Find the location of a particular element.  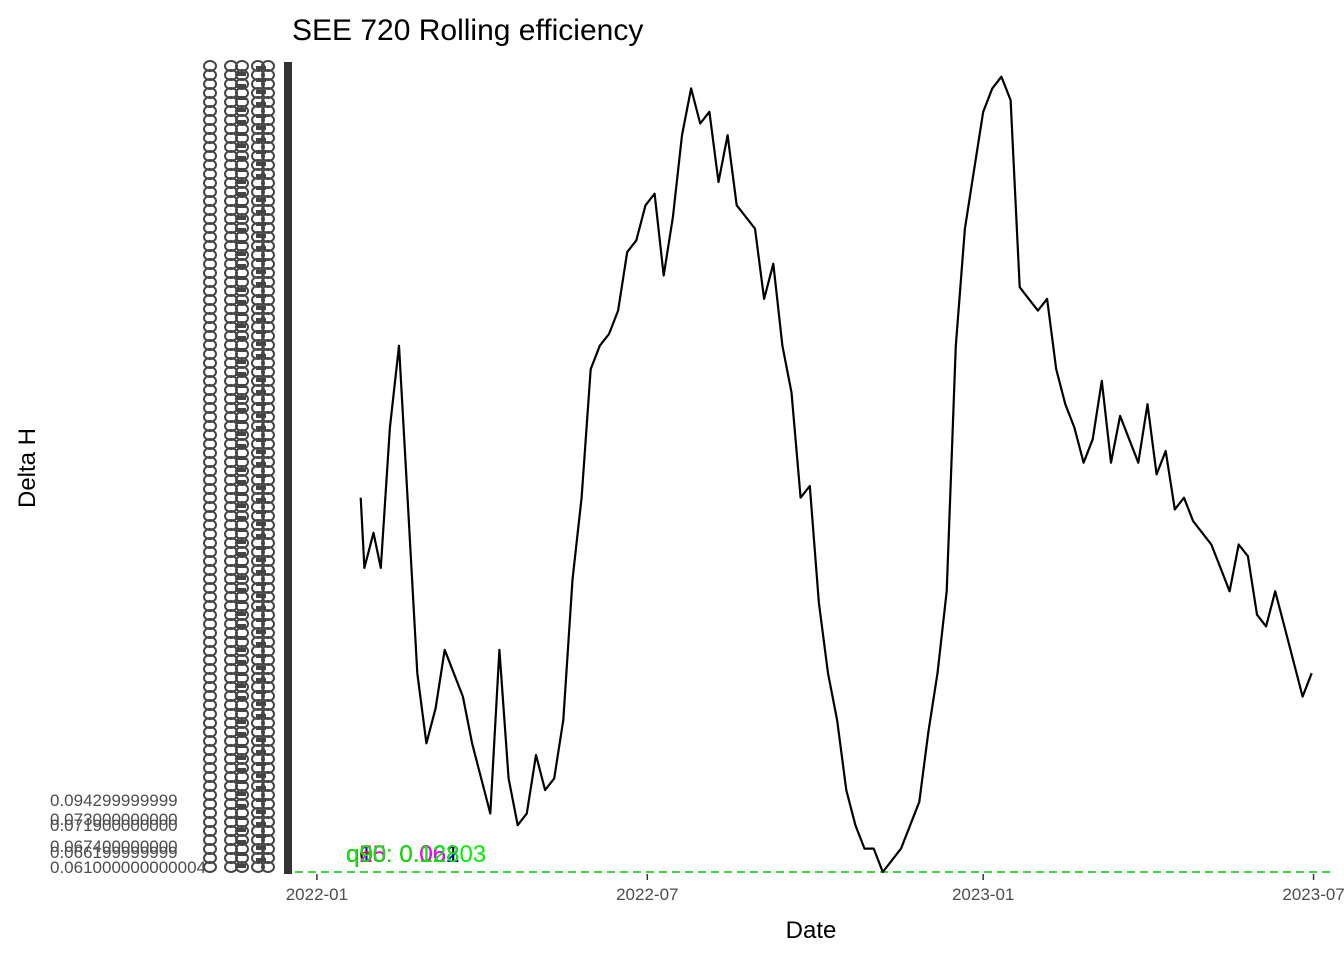

quantile-annotation: q10: 0.062 is located at coordinates (402, 854).